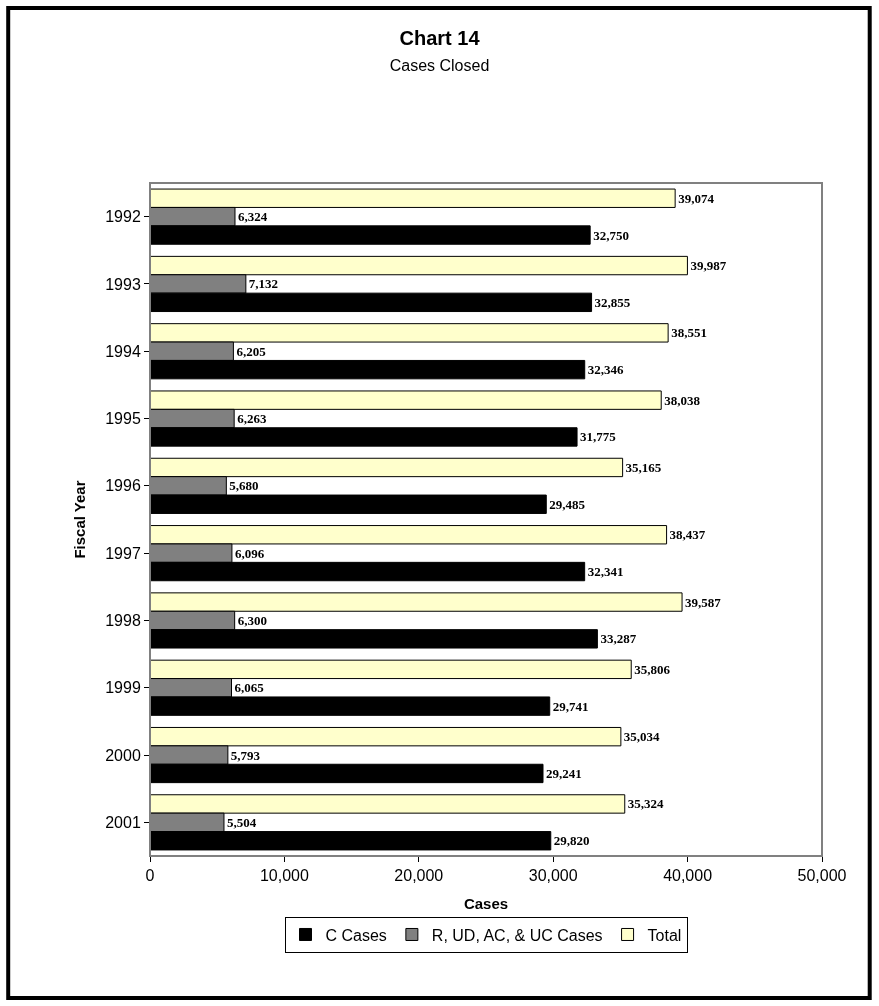  What do you see at coordinates (618, 639) in the screenshot?
I see `data-label: 33,287` at bounding box center [618, 639].